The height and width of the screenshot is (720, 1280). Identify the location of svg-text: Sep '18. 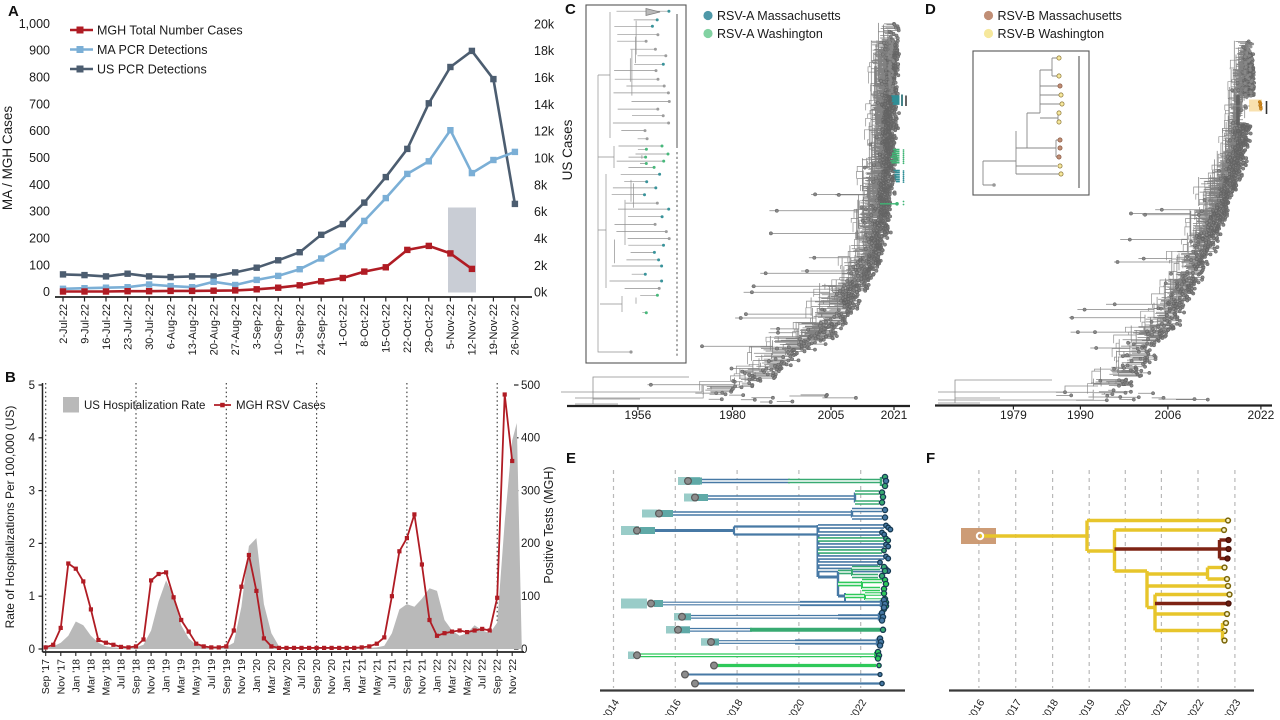
(137, 676).